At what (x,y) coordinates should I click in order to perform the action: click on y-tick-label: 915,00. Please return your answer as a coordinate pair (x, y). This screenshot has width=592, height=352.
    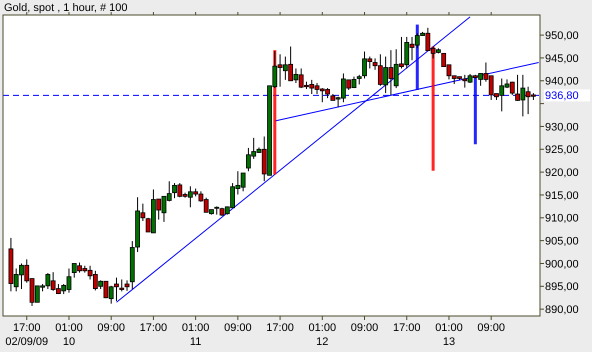
    Looking at the image, I should click on (562, 196).